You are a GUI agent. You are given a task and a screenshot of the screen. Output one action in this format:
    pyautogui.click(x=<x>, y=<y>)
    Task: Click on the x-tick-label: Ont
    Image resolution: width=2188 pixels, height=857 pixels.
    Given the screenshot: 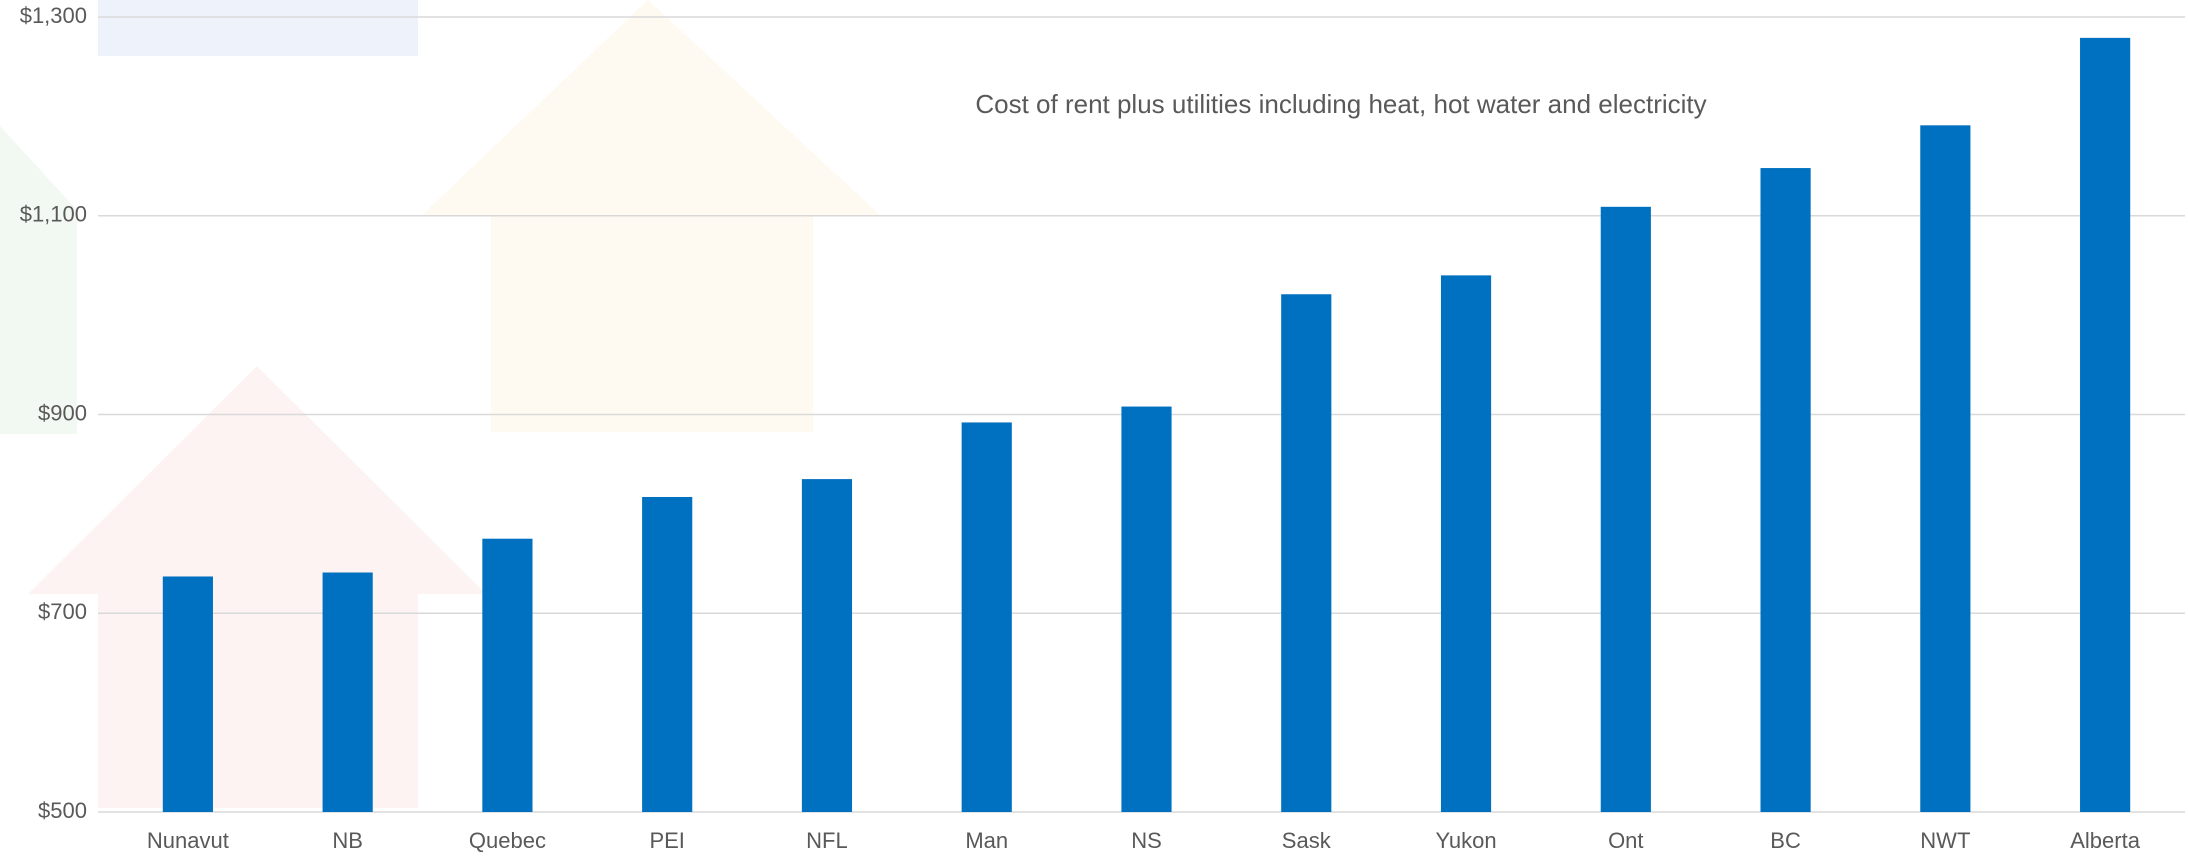 What is the action you would take?
    pyautogui.click(x=1625, y=840)
    